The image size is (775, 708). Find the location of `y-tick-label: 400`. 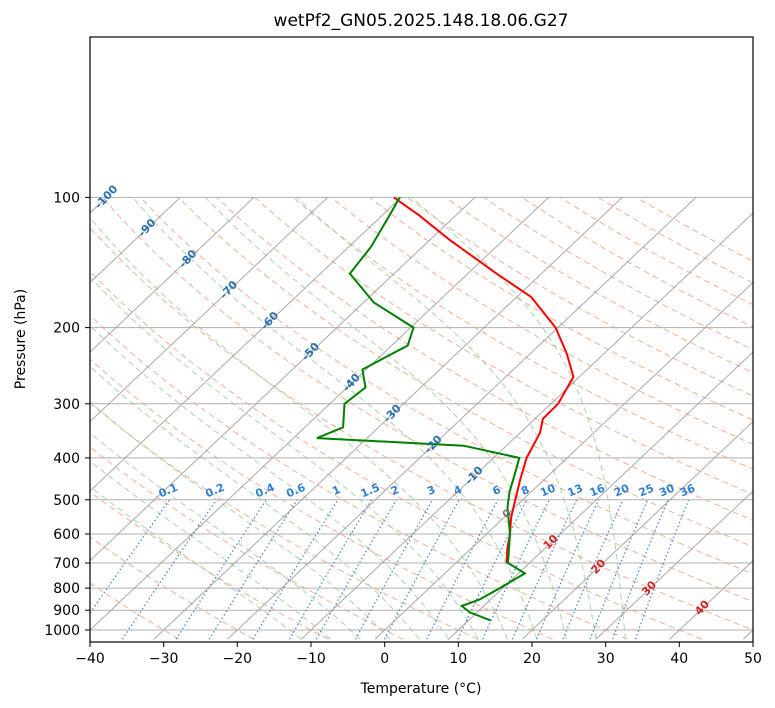

y-tick-label: 400 is located at coordinates (66, 459).